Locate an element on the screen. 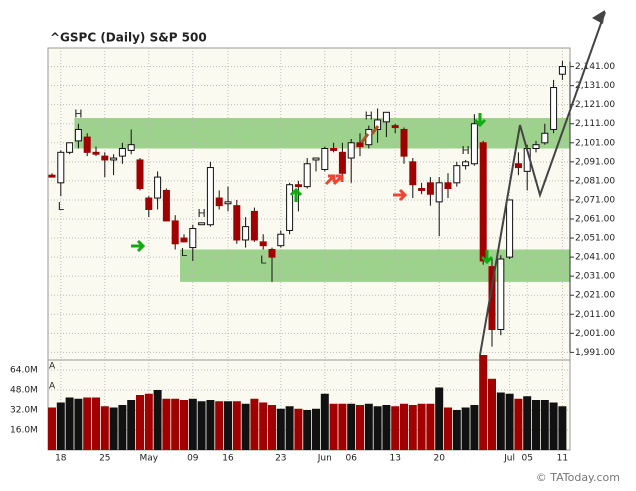 This screenshot has width=636, height=491. y-tick-label: 2,031.00 is located at coordinates (595, 277).